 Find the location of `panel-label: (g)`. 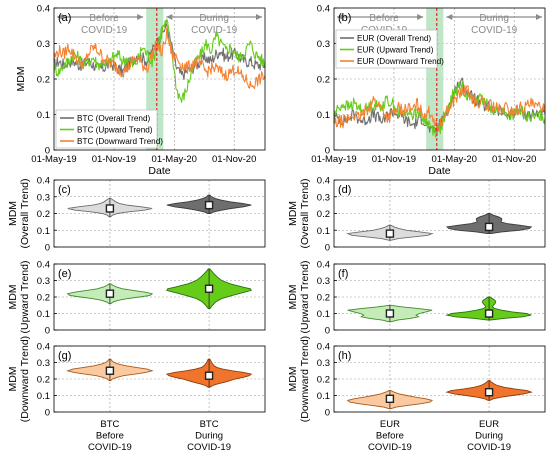

panel-label: (g) is located at coordinates (64, 356).